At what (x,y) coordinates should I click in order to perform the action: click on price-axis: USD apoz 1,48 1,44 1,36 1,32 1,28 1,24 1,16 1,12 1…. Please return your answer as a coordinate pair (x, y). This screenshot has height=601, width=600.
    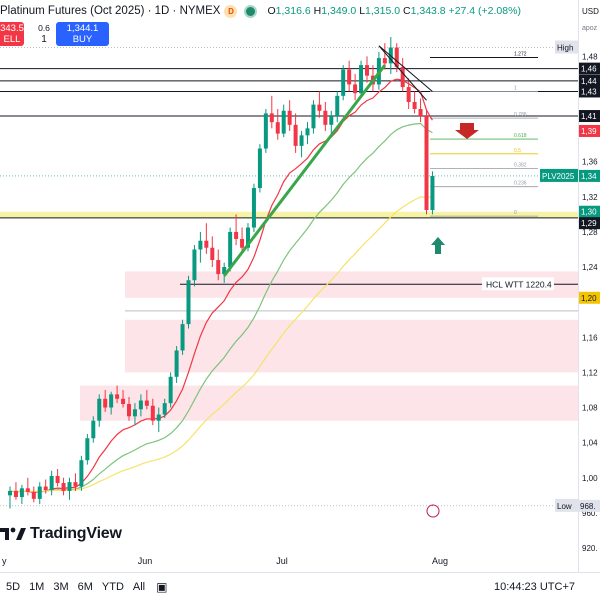
    Looking at the image, I should click on (589, 286).